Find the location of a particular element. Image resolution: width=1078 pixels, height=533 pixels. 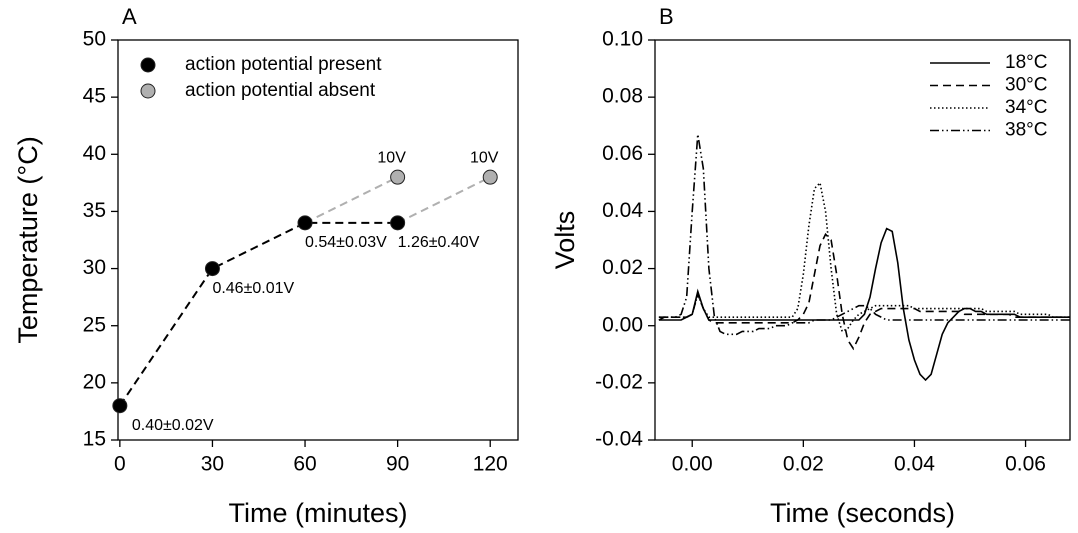

y-tick-label: 0.00 is located at coordinates (622, 324).